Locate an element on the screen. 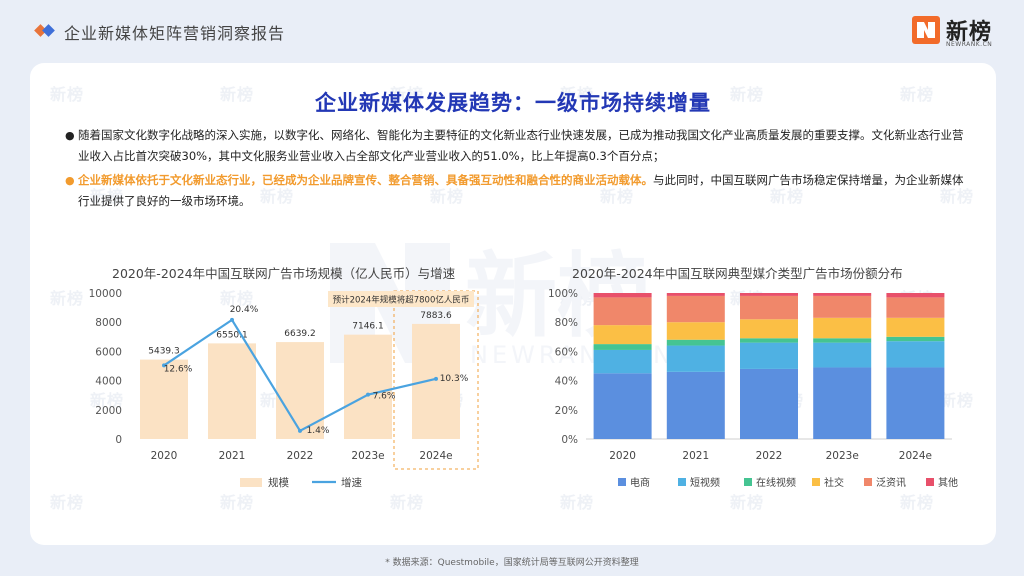 The height and width of the screenshot is (576, 1024). legend-label: 规模 is located at coordinates (278, 482).